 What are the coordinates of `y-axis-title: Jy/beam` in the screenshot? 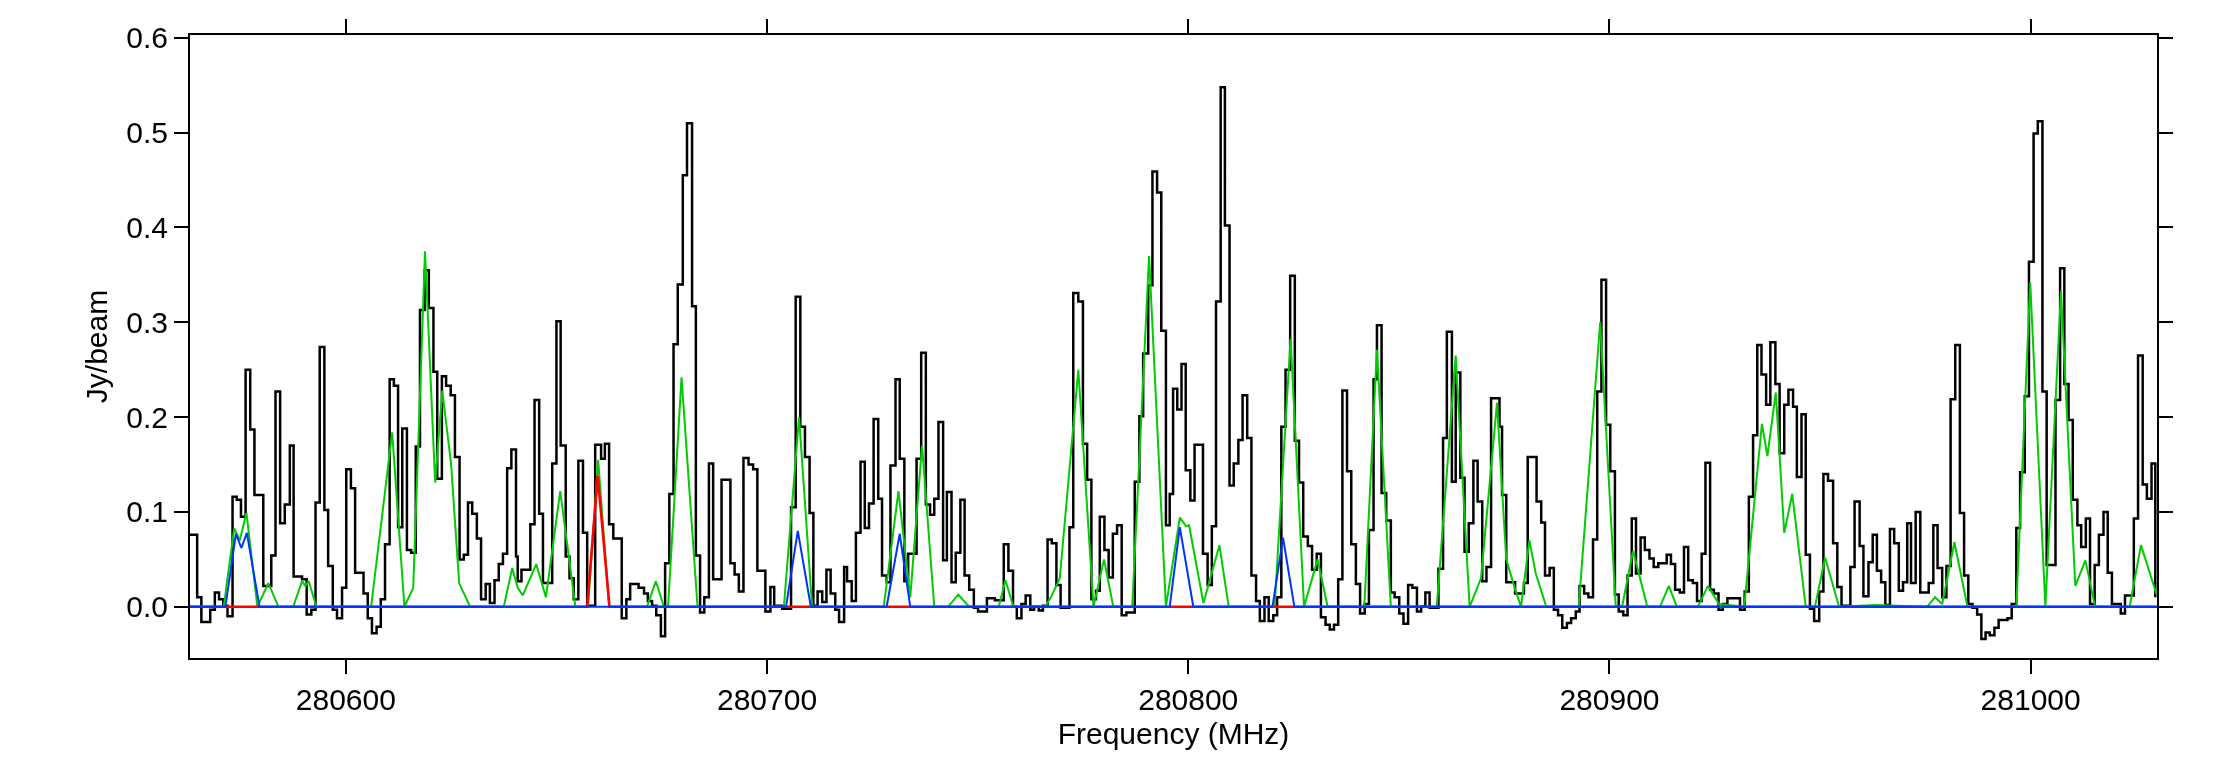 It's located at (96, 346).